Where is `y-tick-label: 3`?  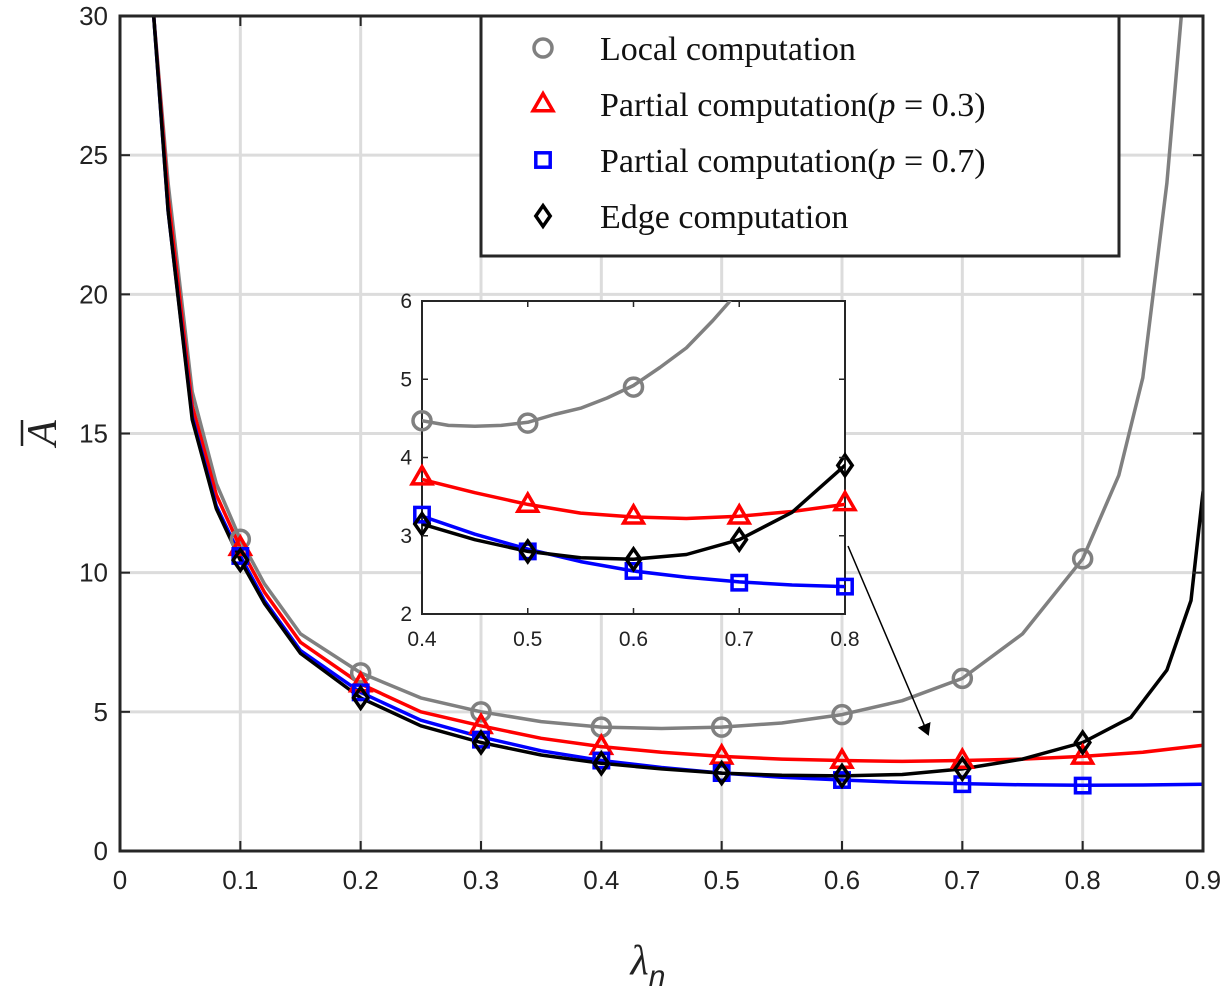 y-tick-label: 3 is located at coordinates (406, 536).